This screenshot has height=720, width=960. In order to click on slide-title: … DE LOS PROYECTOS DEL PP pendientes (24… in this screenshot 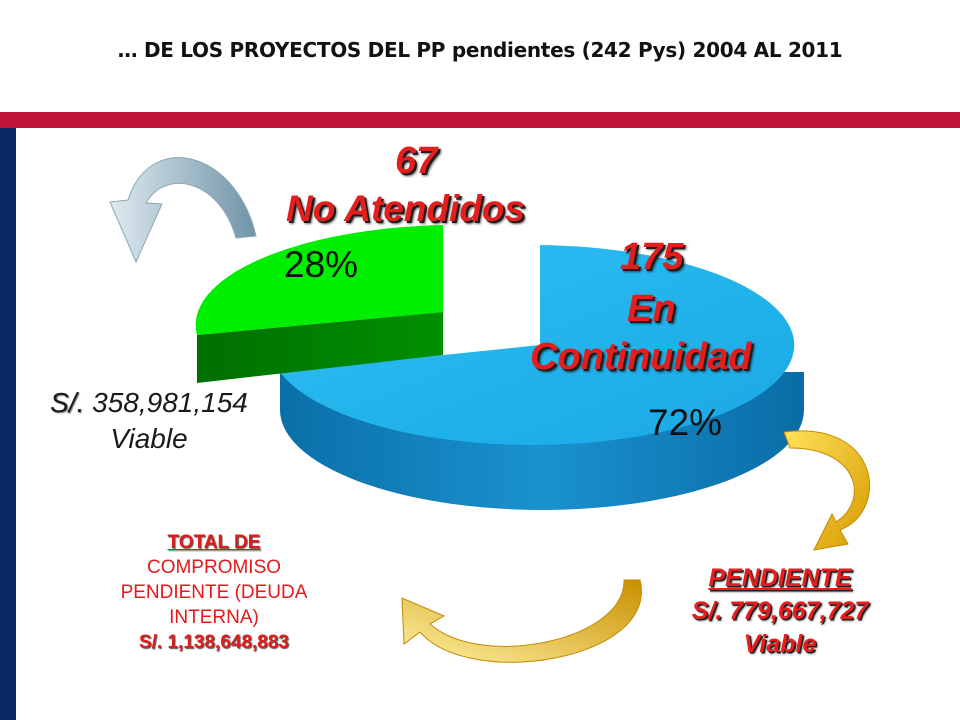, I will do `click(480, 50)`.